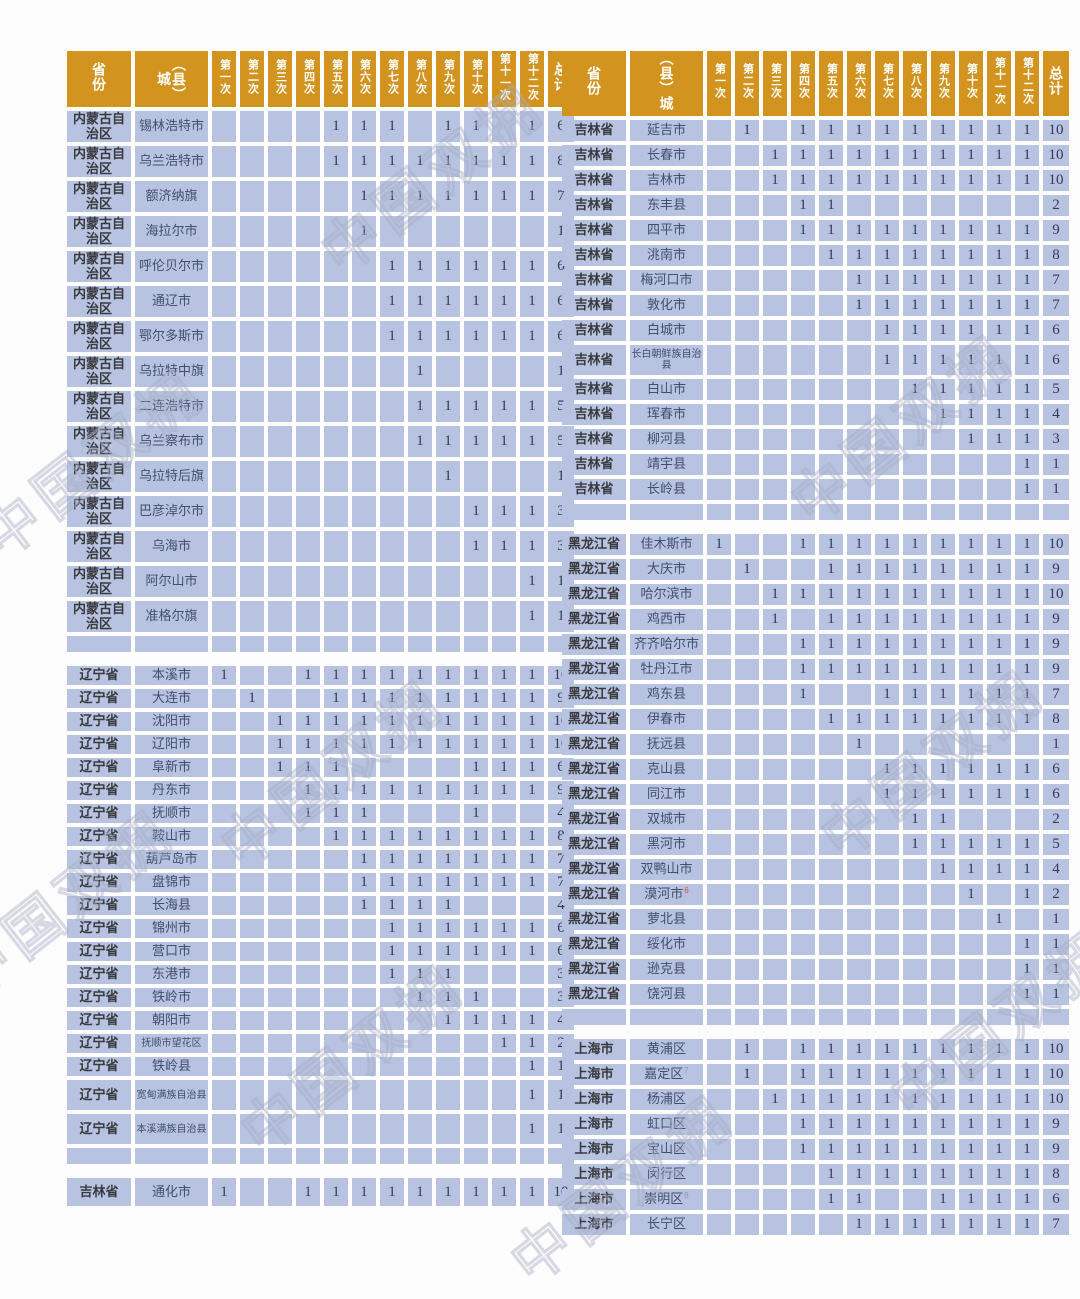  I want to click on table-row: 黑龙江省 佳木斯市 1 1 1 1 1 1 1 1 1 1 10, so click(815, 544).